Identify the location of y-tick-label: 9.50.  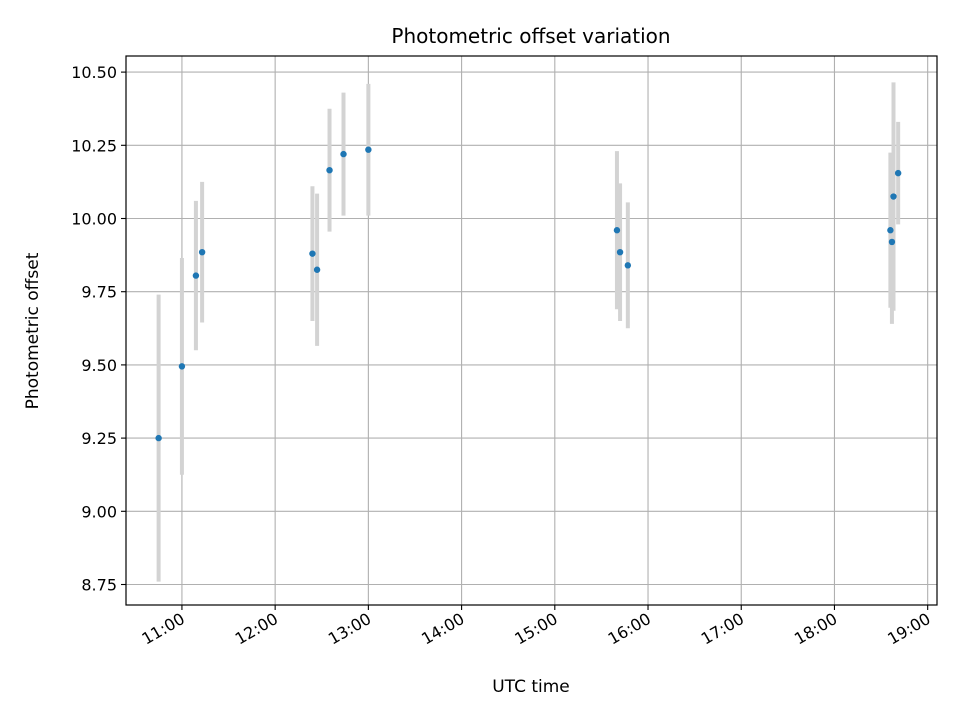
(99, 365).